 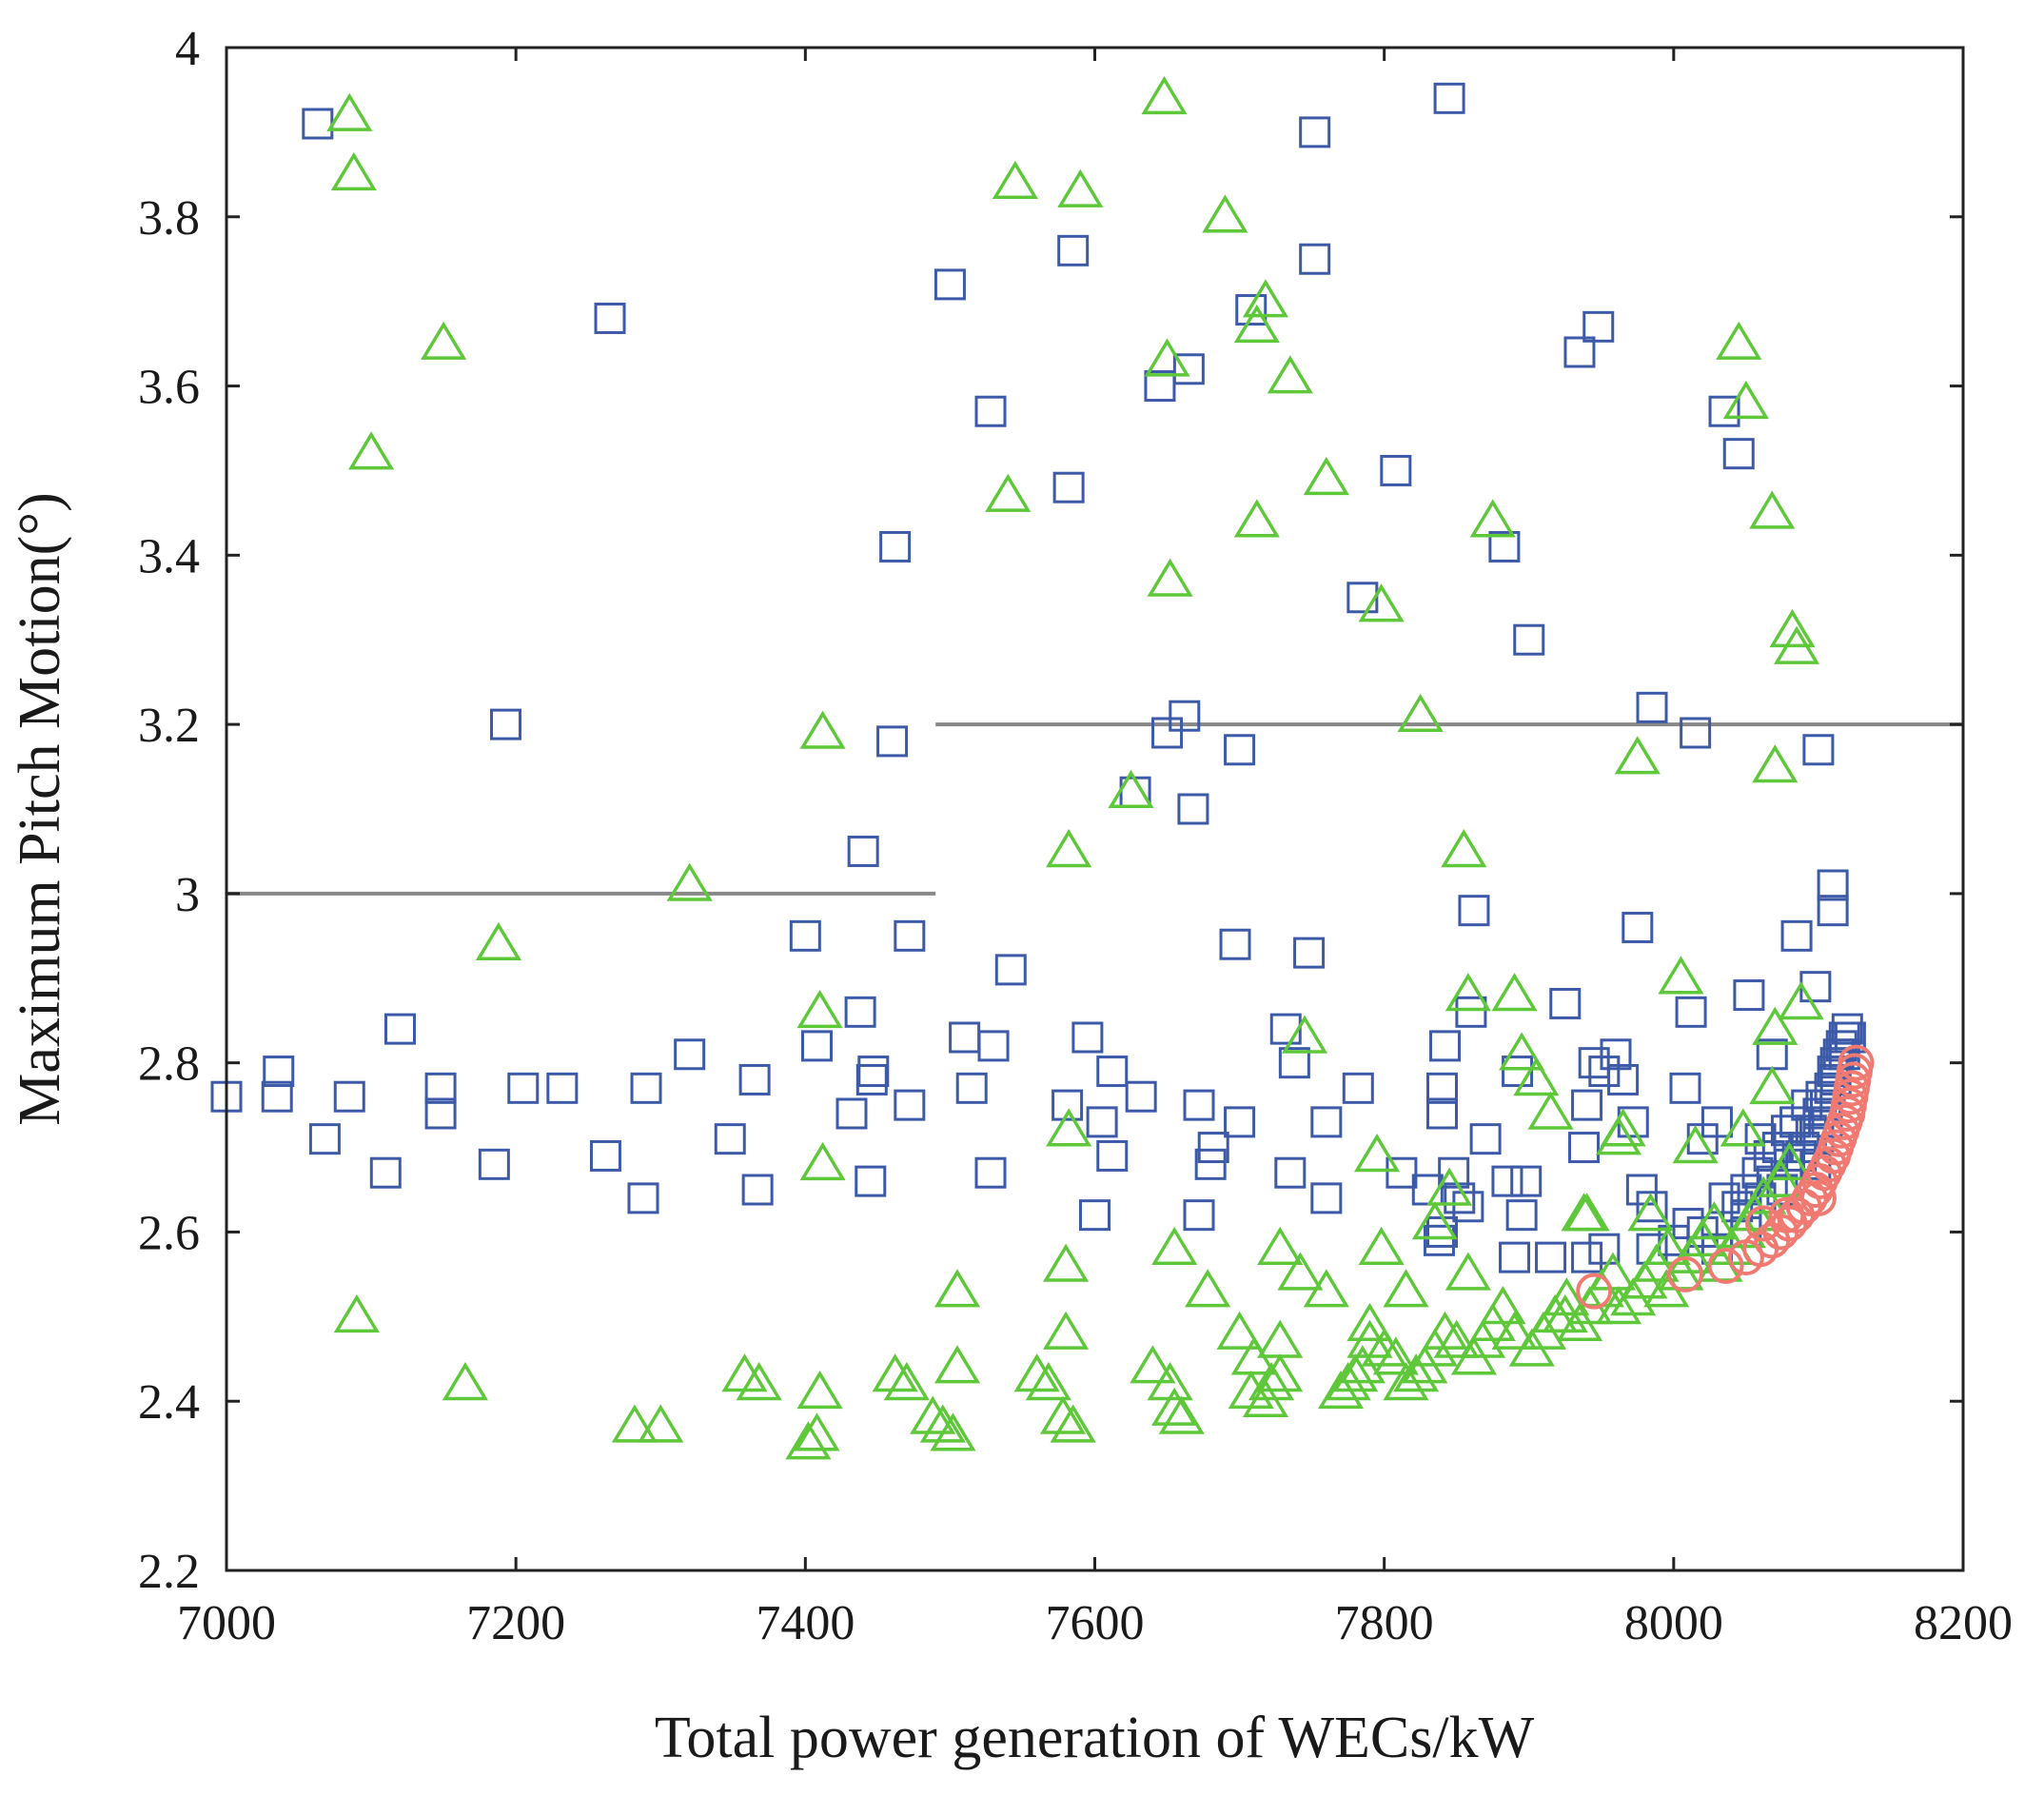 What do you see at coordinates (1964, 1623) in the screenshot?
I see `x-tick-label: 8200` at bounding box center [1964, 1623].